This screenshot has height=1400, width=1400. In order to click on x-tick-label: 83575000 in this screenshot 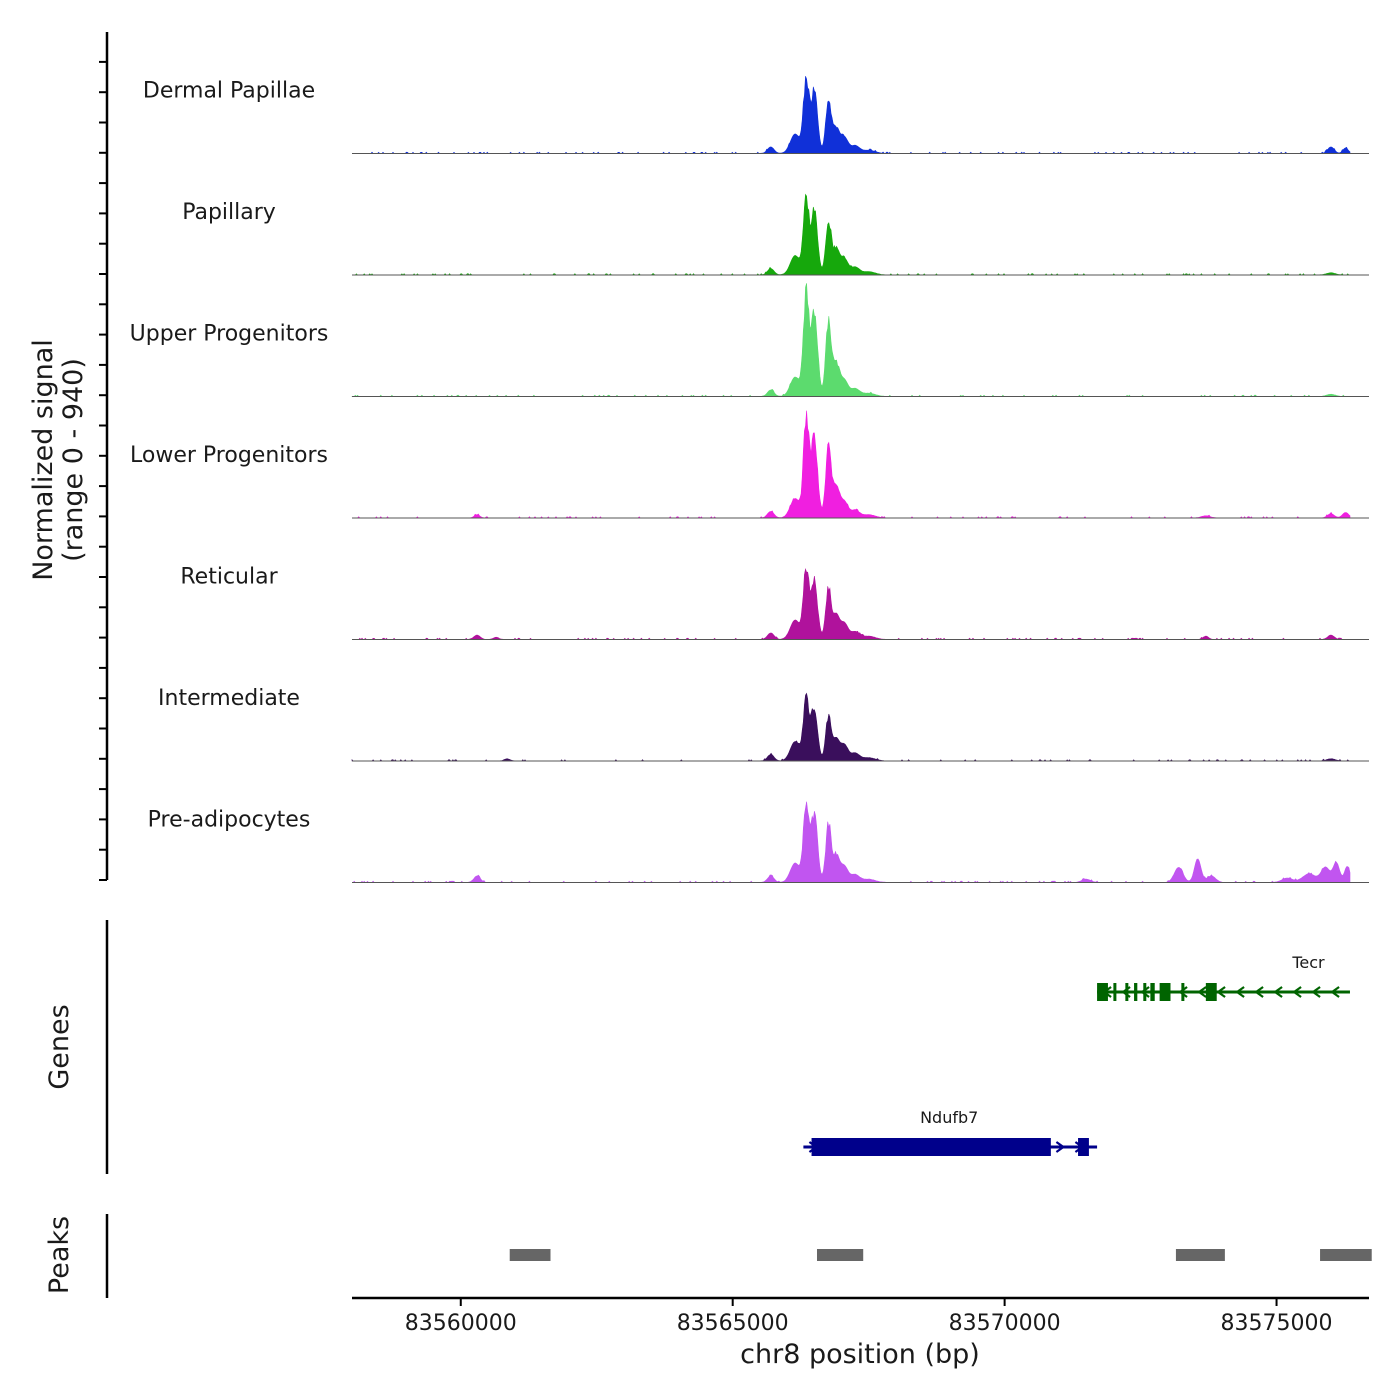, I will do `click(1277, 1323)`.